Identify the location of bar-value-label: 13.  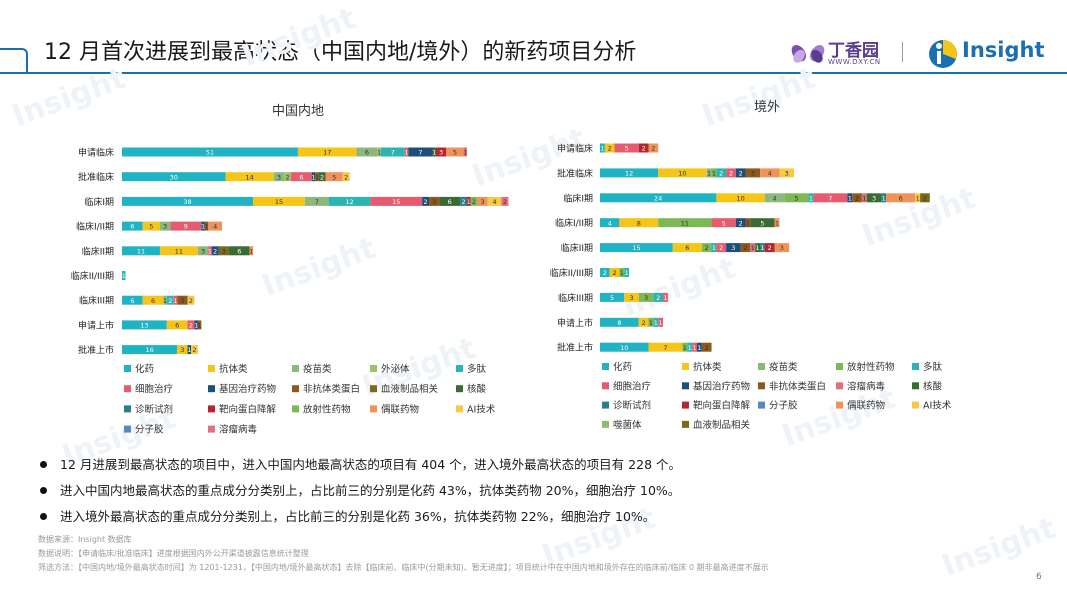
(144, 326).